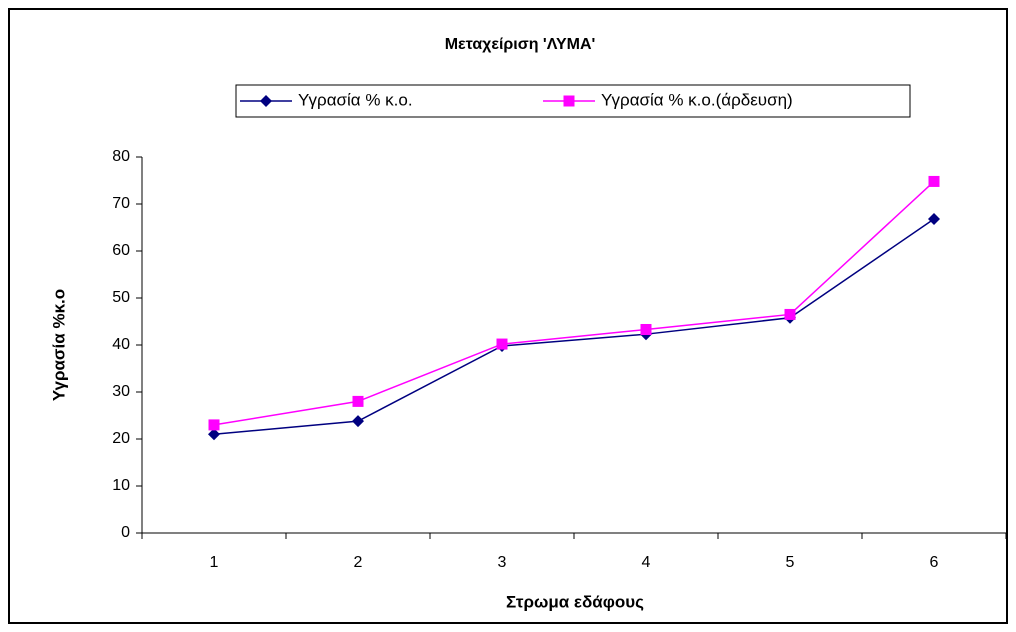 The width and height of the screenshot is (1016, 632). Describe the element at coordinates (125, 532) in the screenshot. I see `y-tick-label: 0` at that location.